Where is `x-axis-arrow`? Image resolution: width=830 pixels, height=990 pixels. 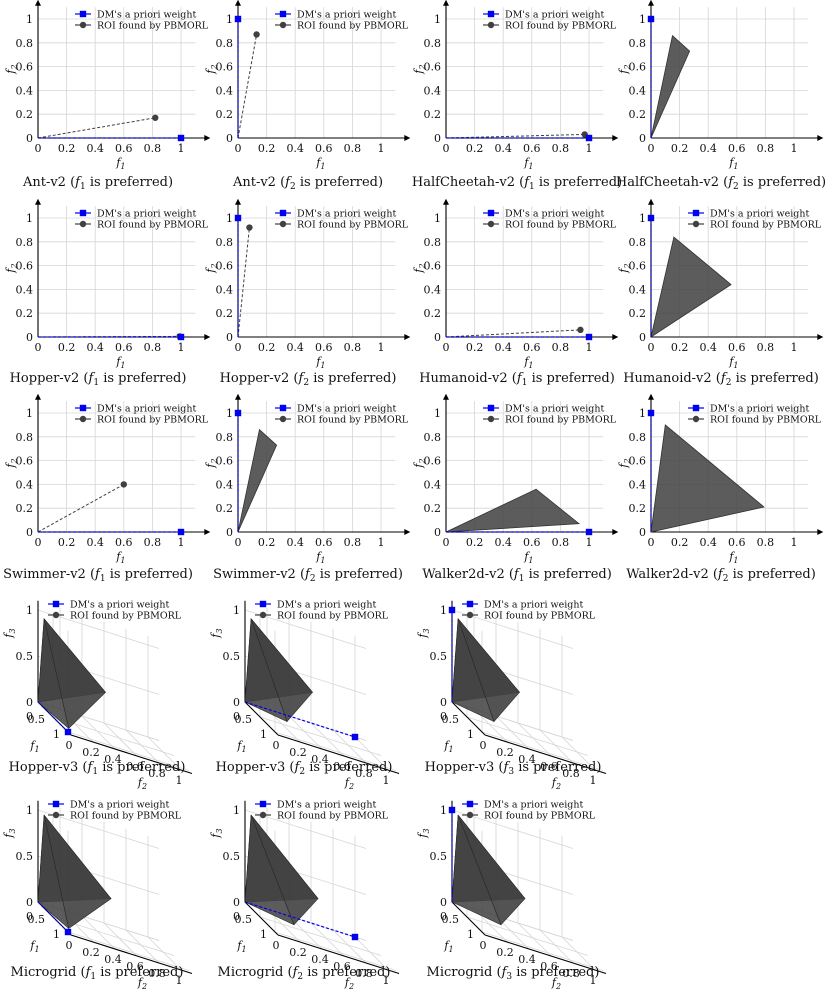 x-axis-arrow is located at coordinates (407, 337).